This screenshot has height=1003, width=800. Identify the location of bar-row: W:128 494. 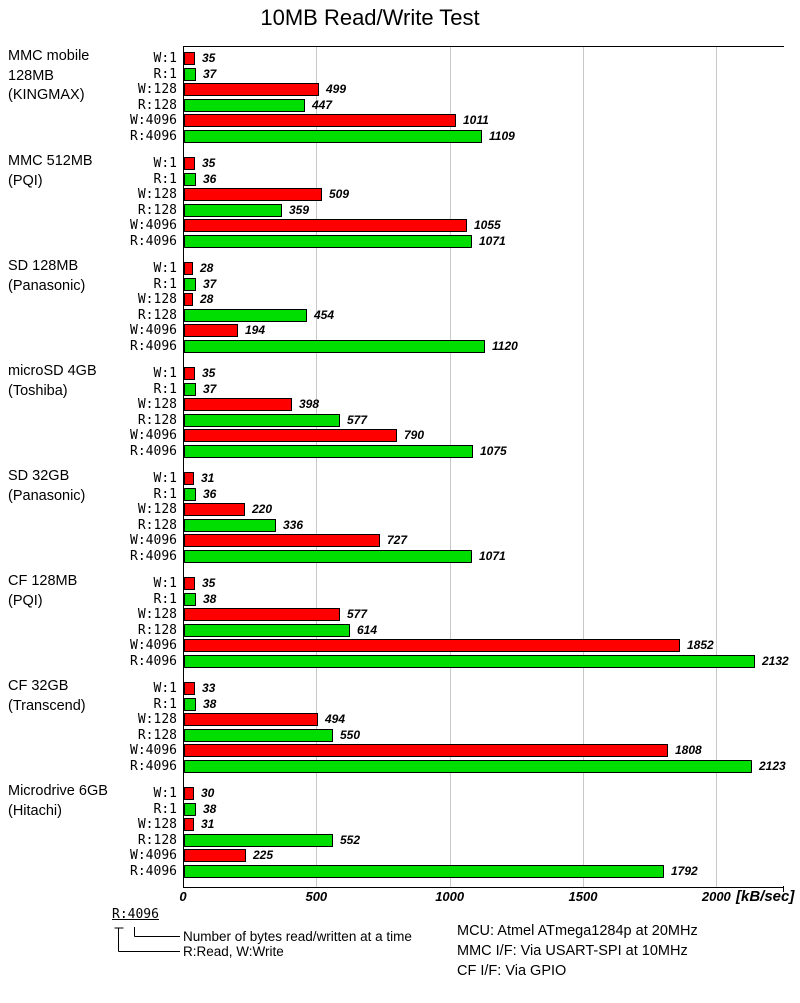
(461, 720).